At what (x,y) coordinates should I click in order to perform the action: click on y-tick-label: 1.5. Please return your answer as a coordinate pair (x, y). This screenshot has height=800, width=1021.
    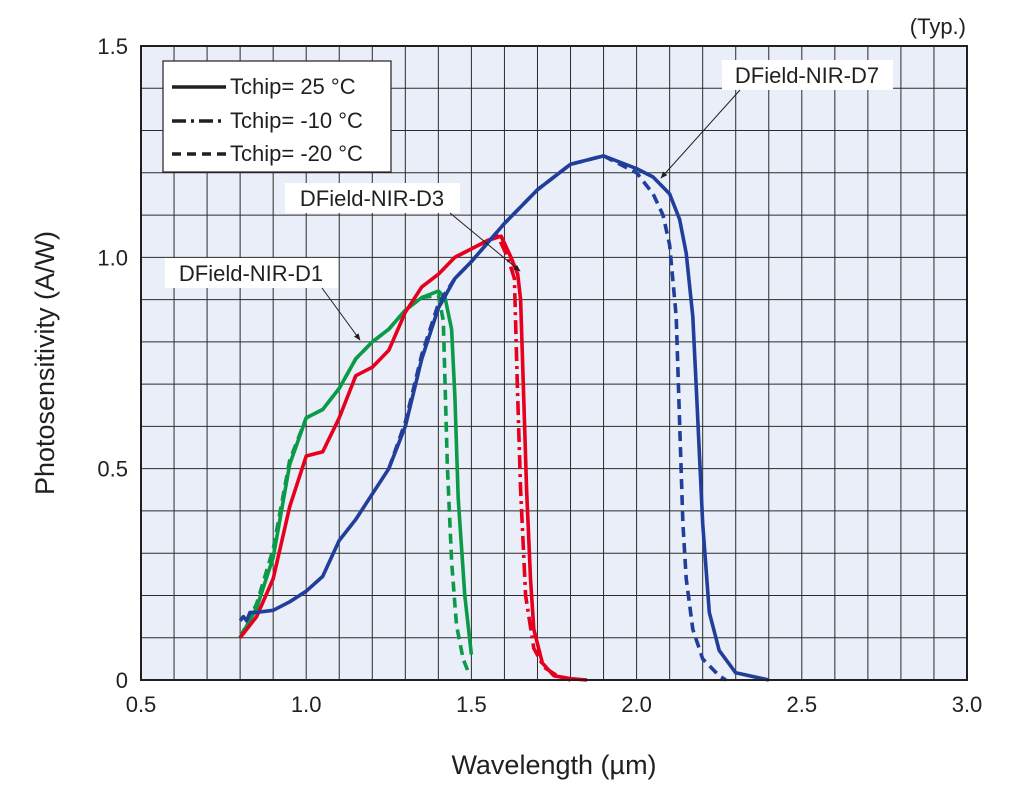
    Looking at the image, I should click on (112, 46).